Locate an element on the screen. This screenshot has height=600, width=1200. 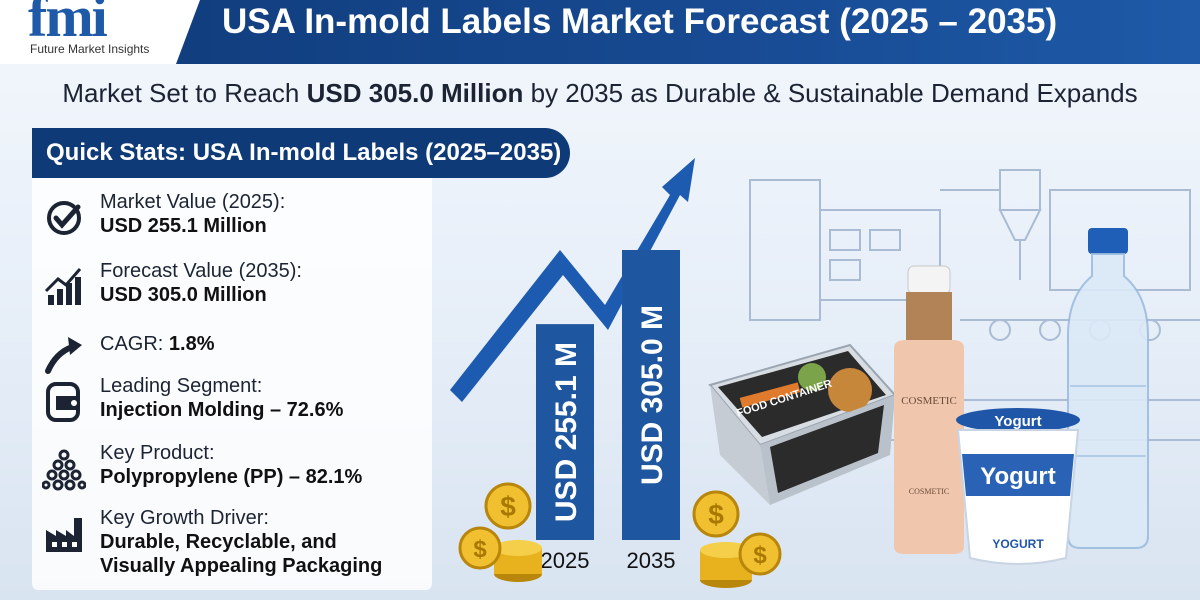
stat-cagr-line: CAGR: 1.8% is located at coordinates (157, 344).